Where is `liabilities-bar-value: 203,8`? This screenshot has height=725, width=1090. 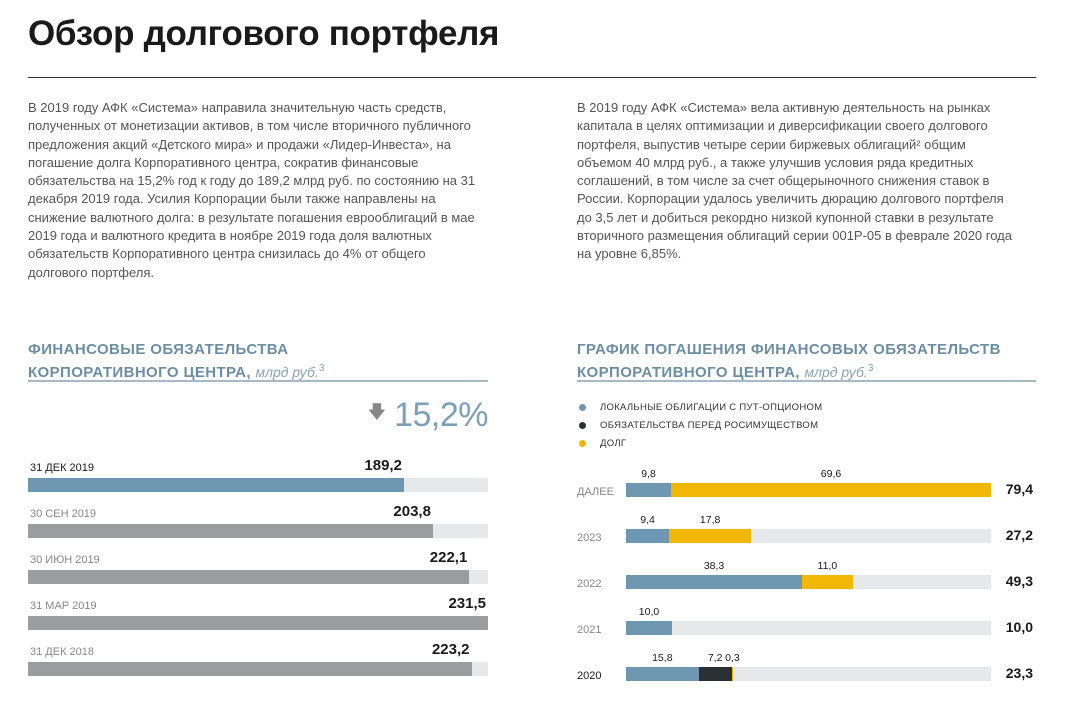 liabilities-bar-value: 203,8 is located at coordinates (412, 511).